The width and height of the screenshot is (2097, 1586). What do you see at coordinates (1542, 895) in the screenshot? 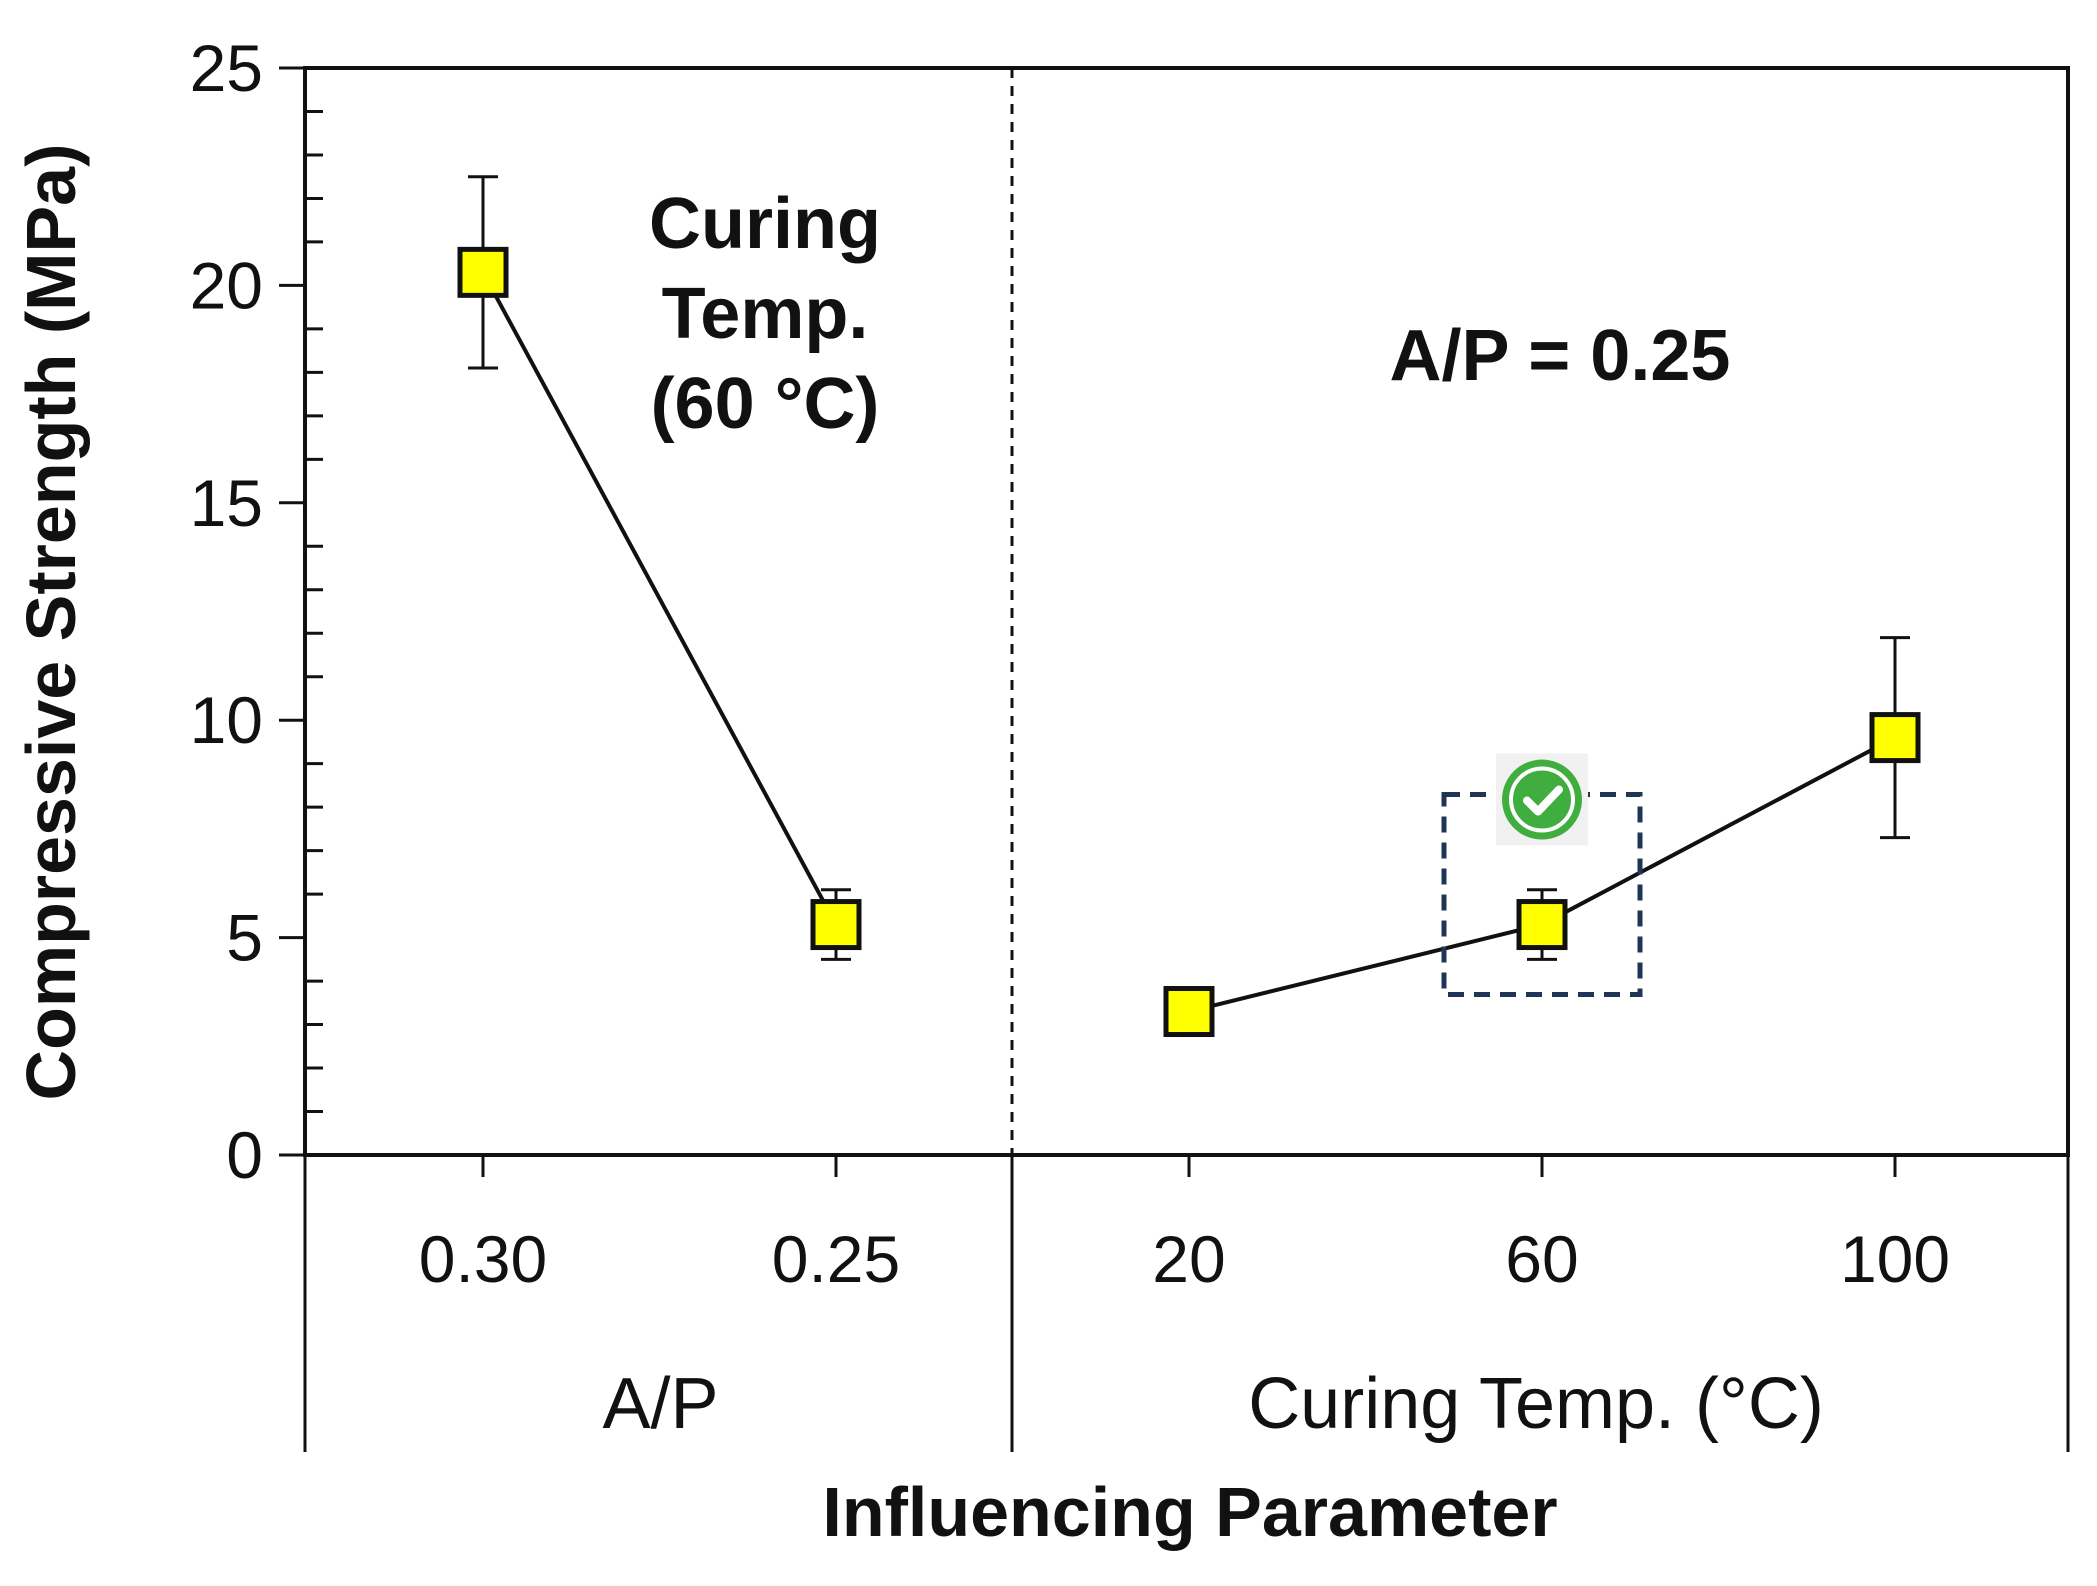
I see `highlight-box` at bounding box center [1542, 895].